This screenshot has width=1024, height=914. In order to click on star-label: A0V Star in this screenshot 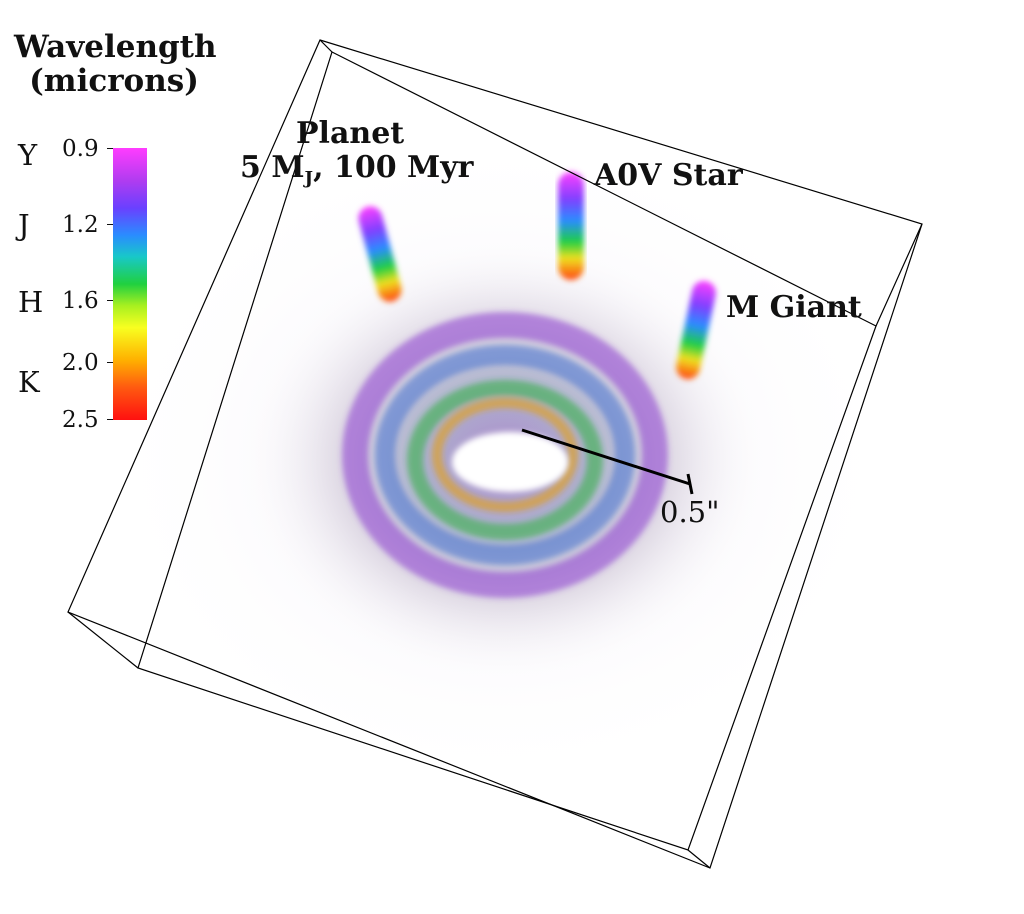, I will do `click(668, 175)`.